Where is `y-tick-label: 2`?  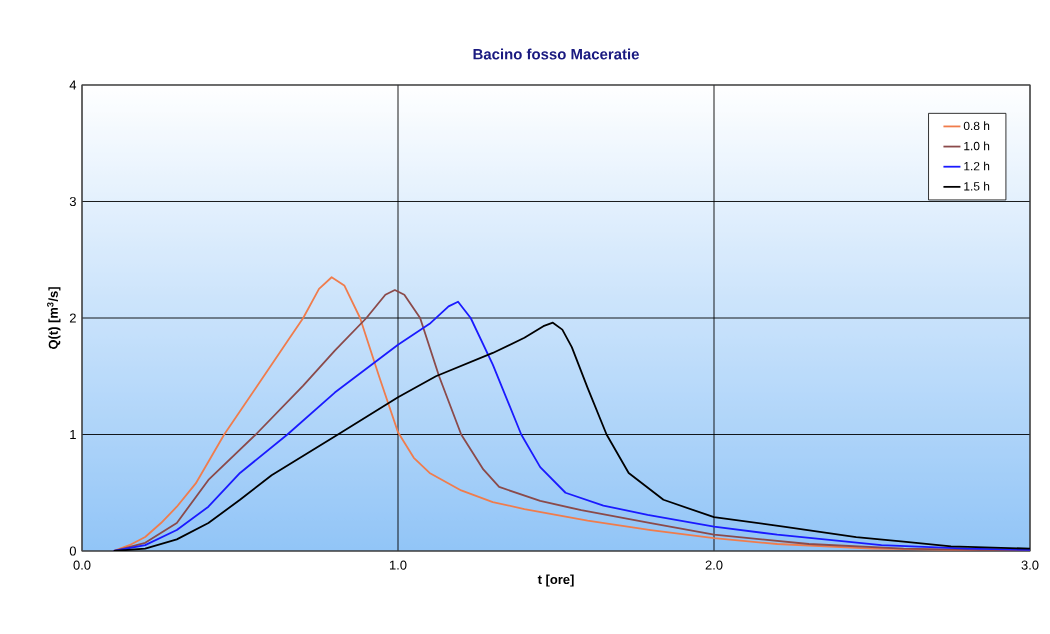
y-tick-label: 2 is located at coordinates (72, 318).